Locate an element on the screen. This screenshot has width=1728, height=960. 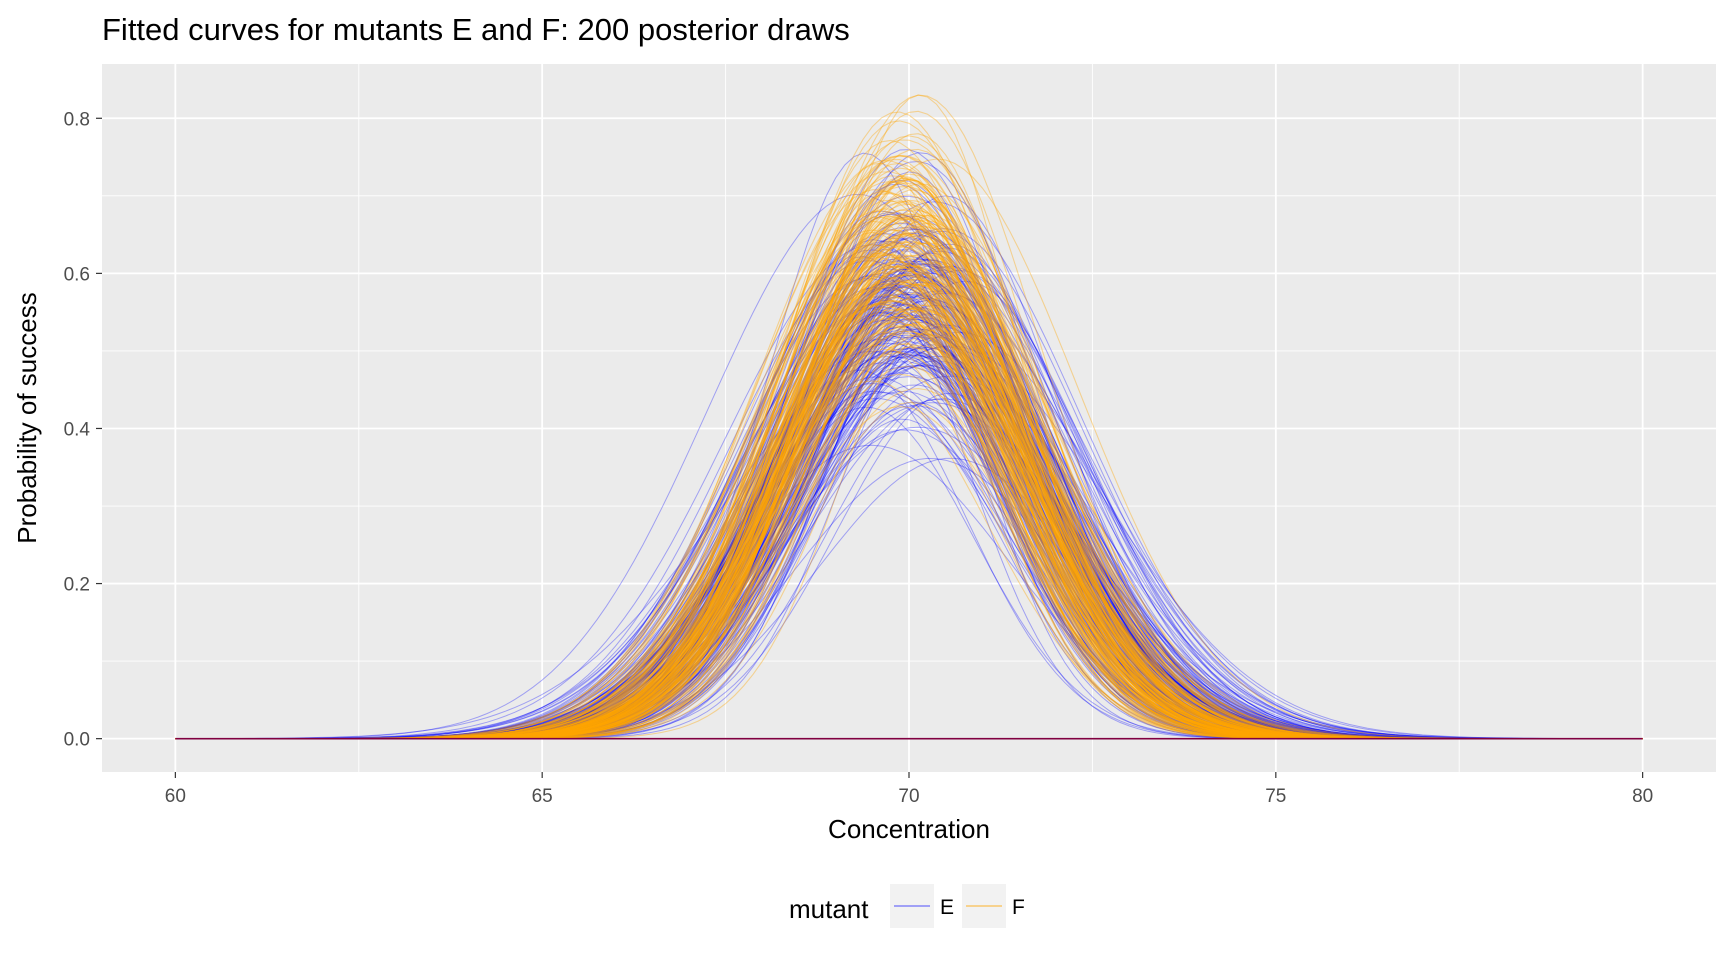
legend: mutant E F is located at coordinates (907, 906).